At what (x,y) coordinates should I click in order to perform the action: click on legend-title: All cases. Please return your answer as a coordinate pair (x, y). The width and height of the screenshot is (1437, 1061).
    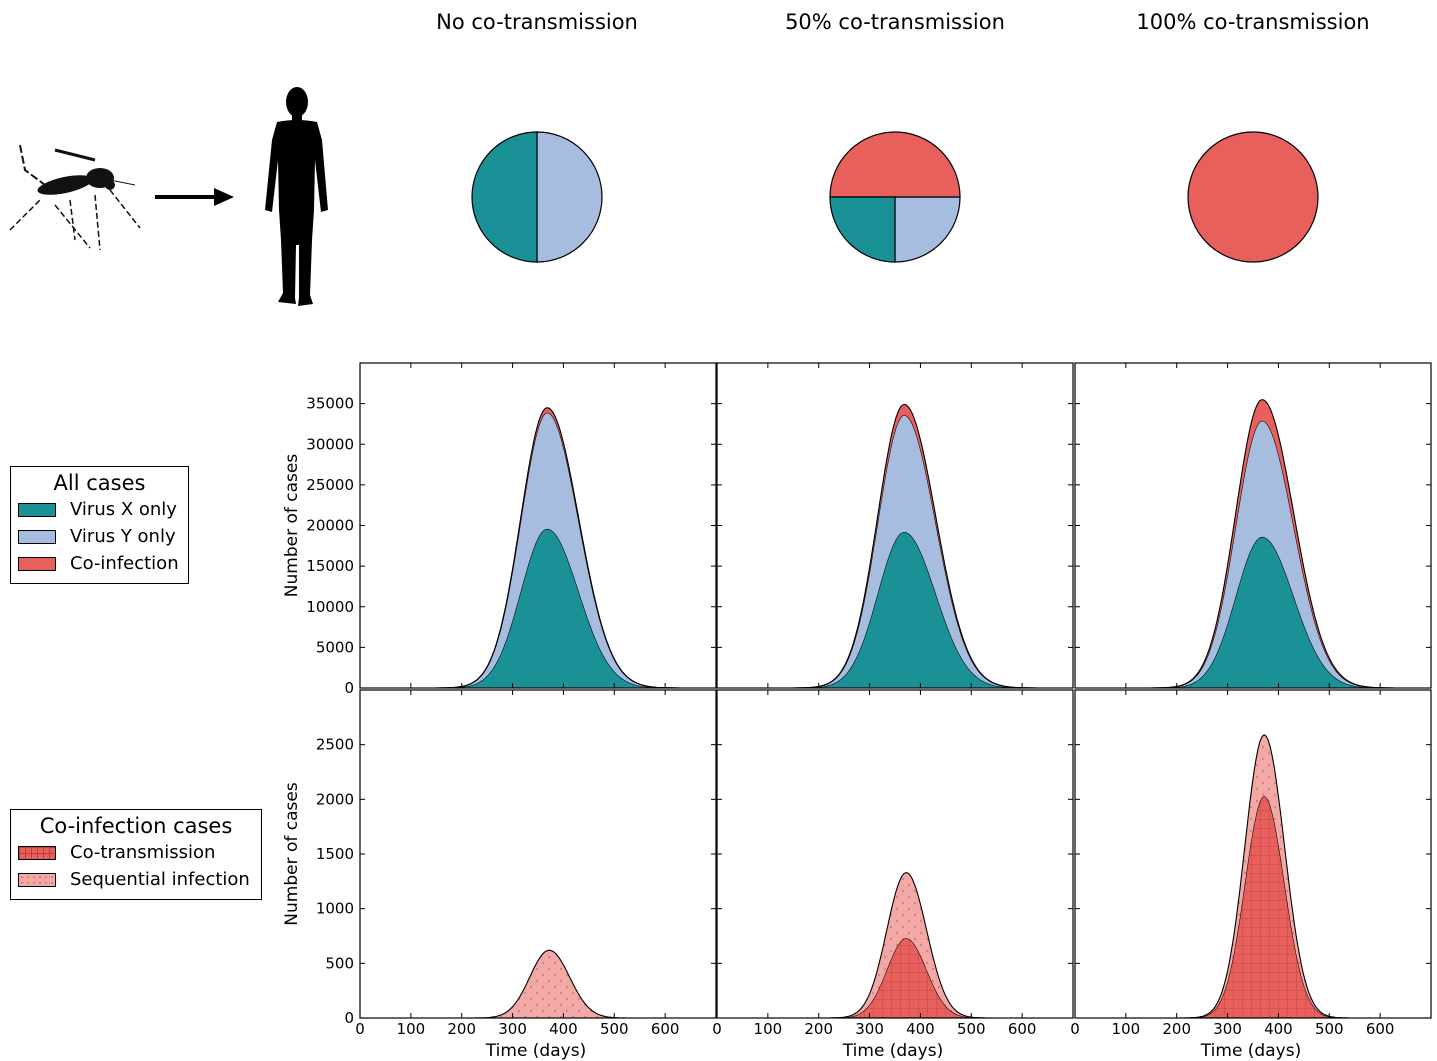
    Looking at the image, I should click on (99, 483).